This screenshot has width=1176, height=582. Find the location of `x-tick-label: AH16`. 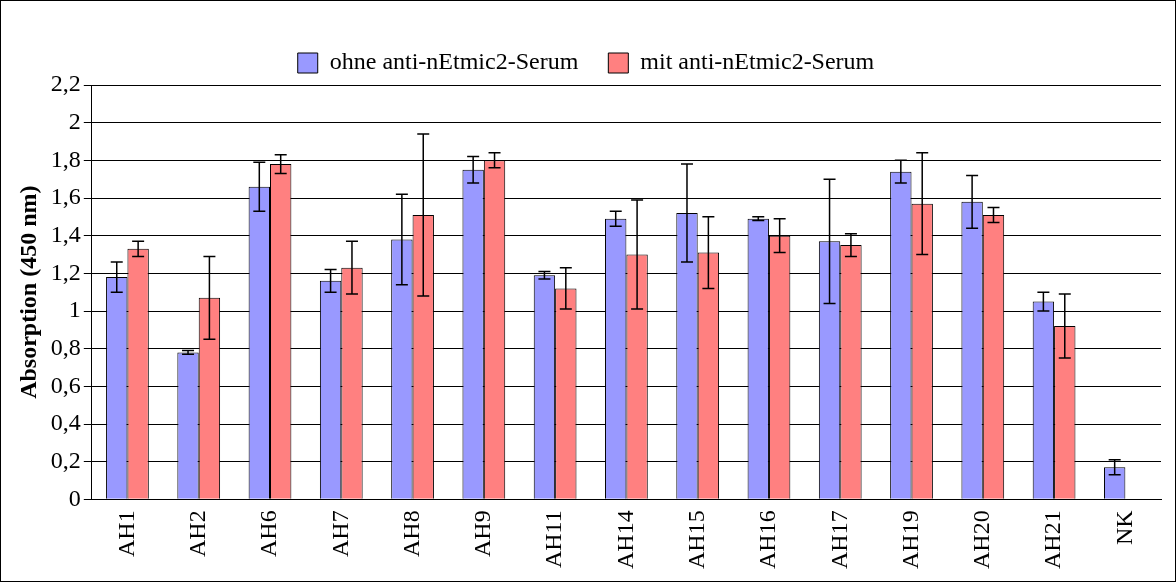

x-tick-label: AH16 is located at coordinates (767, 540).